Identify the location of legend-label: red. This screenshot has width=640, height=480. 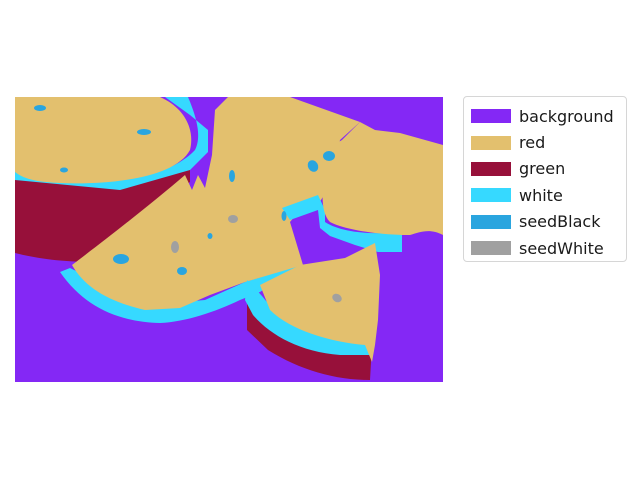
(532, 143).